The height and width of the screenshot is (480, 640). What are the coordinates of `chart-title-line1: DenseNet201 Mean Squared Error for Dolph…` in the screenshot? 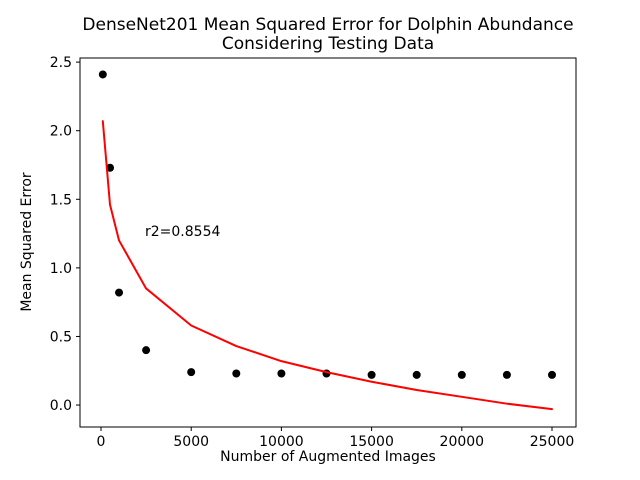 It's located at (328, 25).